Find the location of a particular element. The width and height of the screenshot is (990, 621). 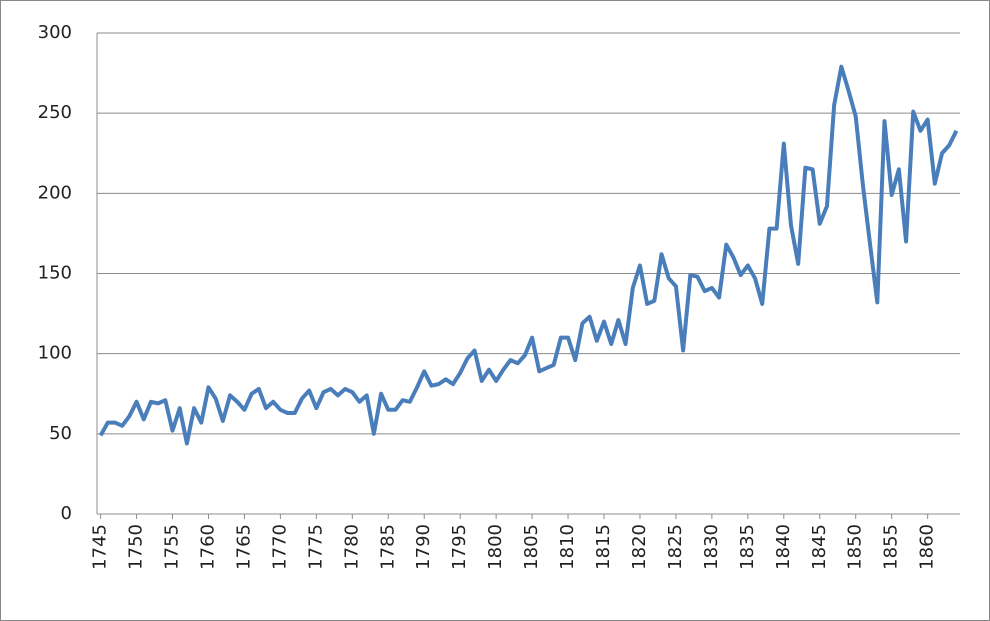

y-tick-label: 0 is located at coordinates (66, 513).